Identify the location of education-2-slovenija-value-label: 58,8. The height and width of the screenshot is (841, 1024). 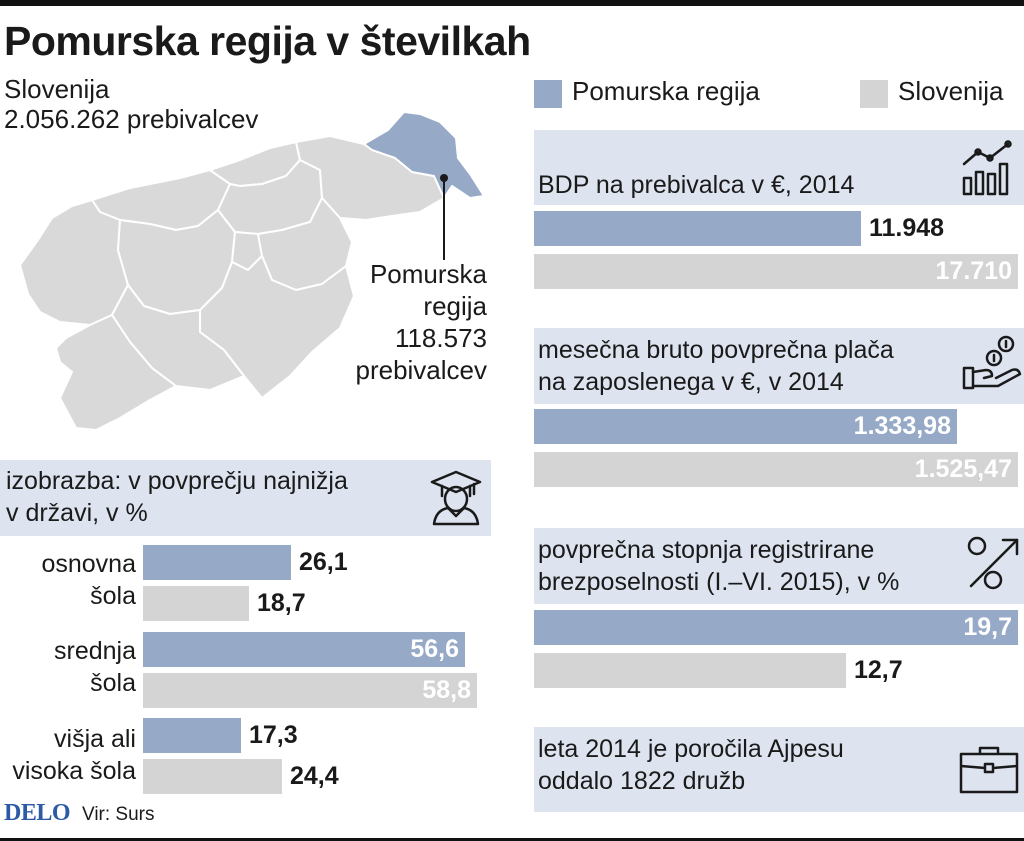
(446, 690).